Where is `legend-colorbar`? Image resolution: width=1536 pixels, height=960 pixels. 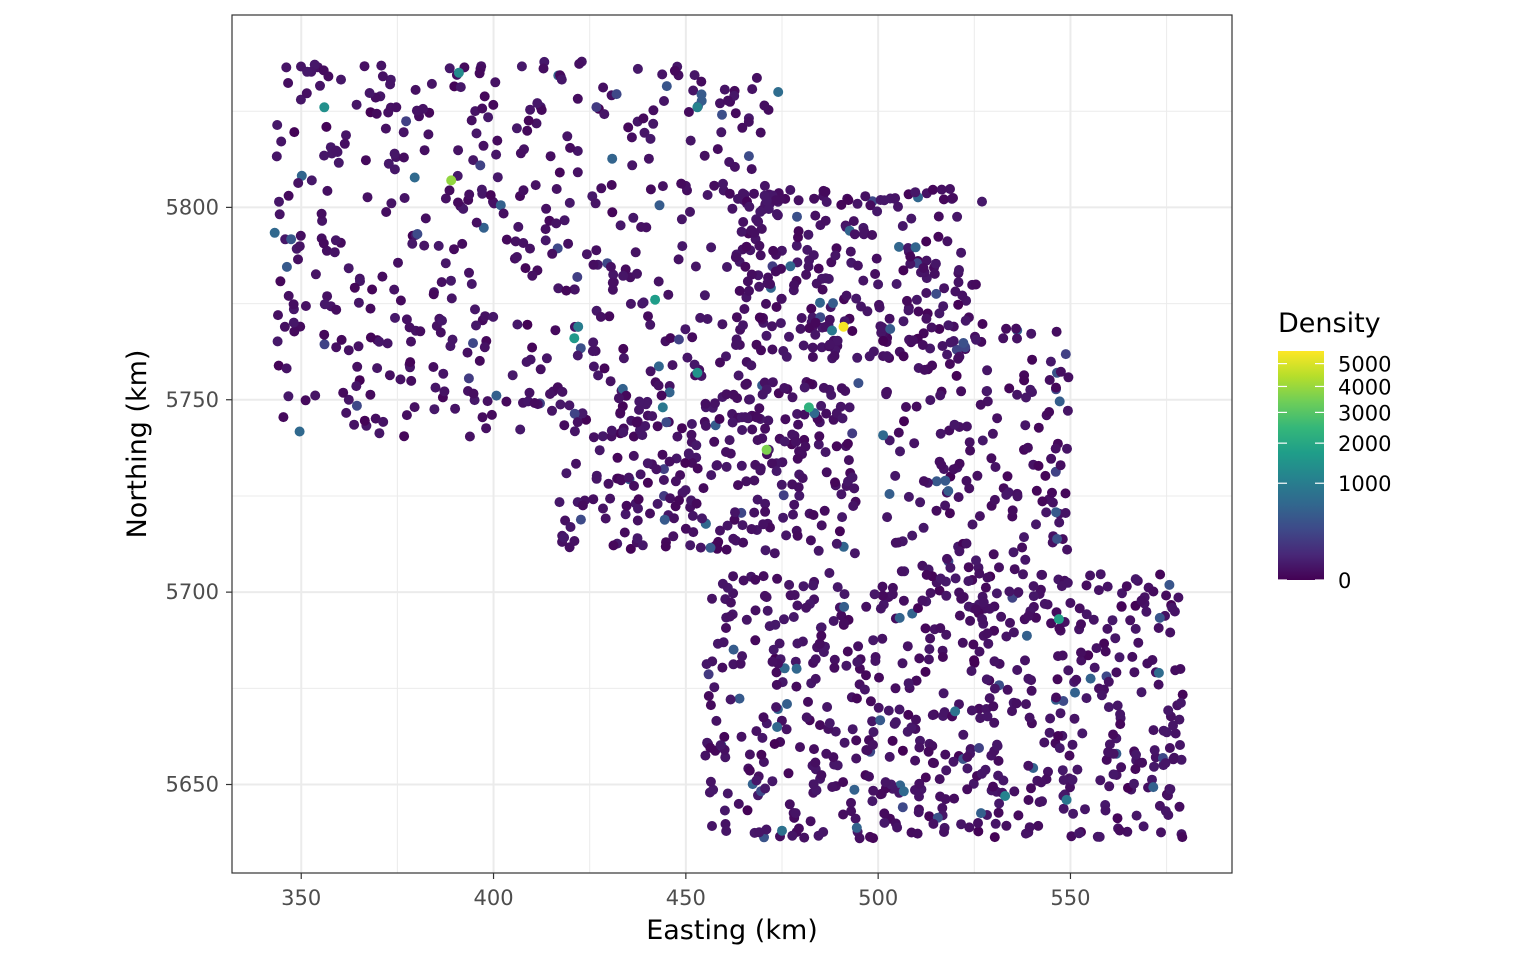
legend-colorbar is located at coordinates (1301, 465).